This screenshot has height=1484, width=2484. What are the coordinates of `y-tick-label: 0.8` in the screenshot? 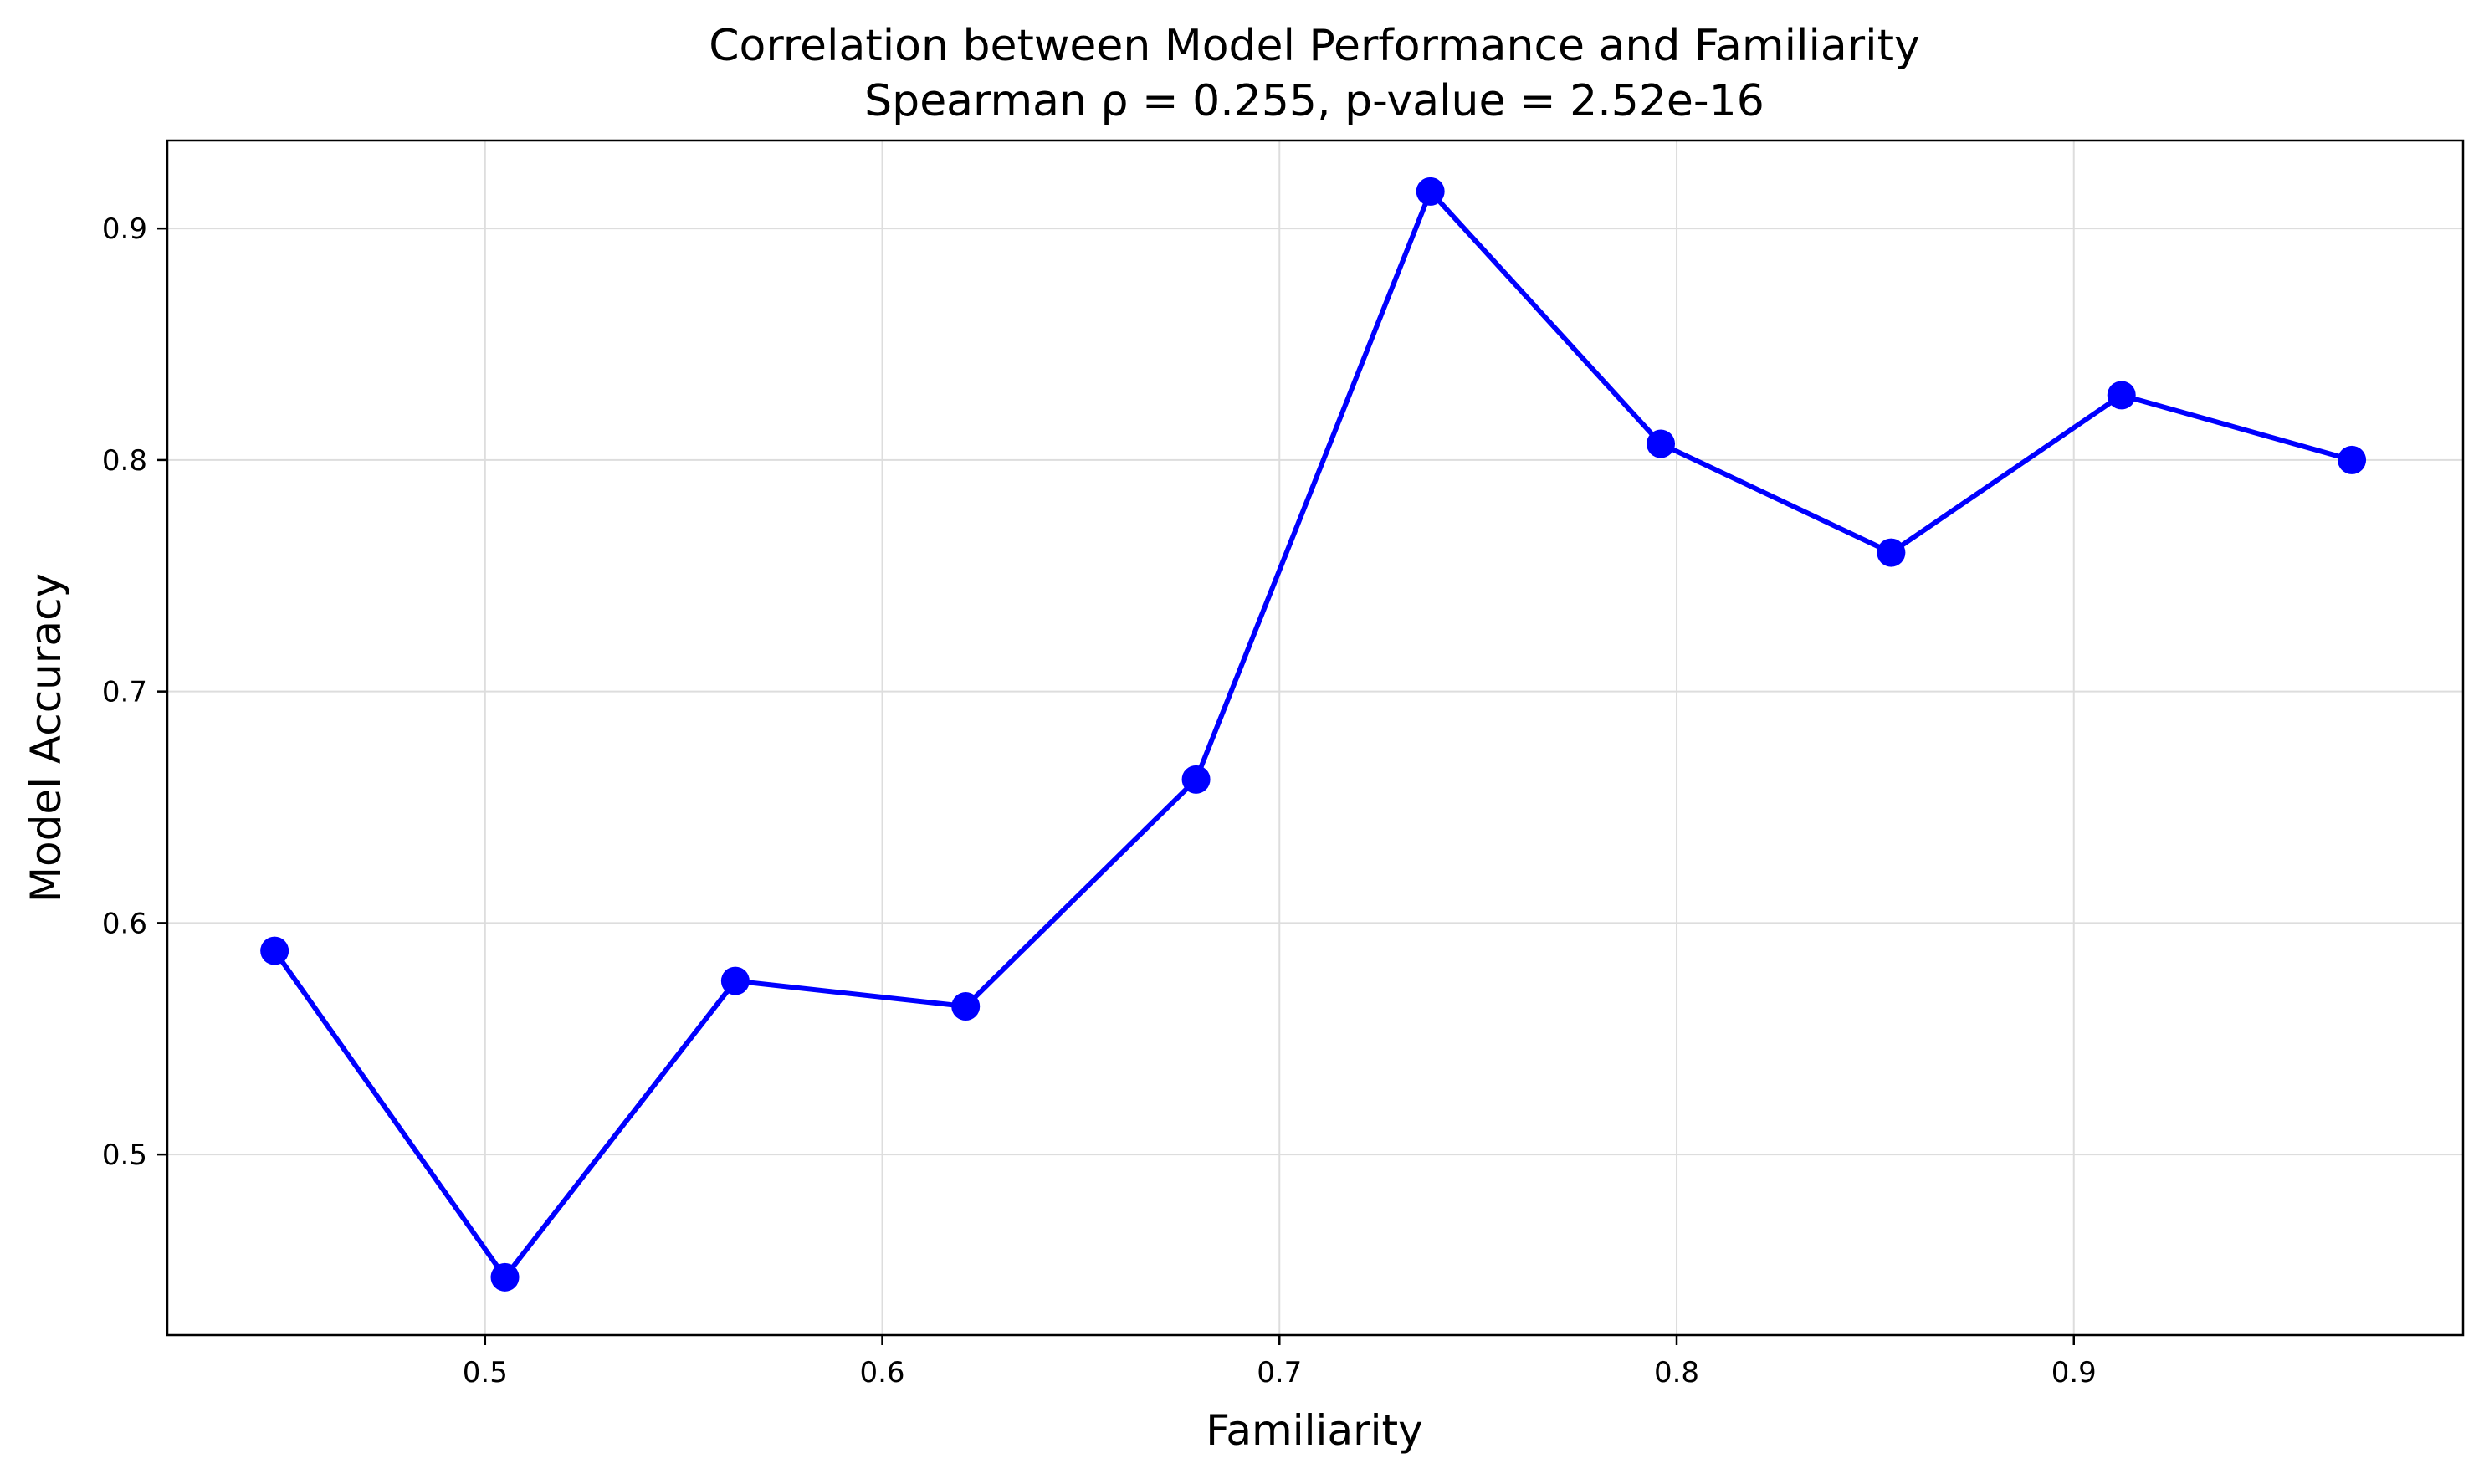 It's located at (124, 461).